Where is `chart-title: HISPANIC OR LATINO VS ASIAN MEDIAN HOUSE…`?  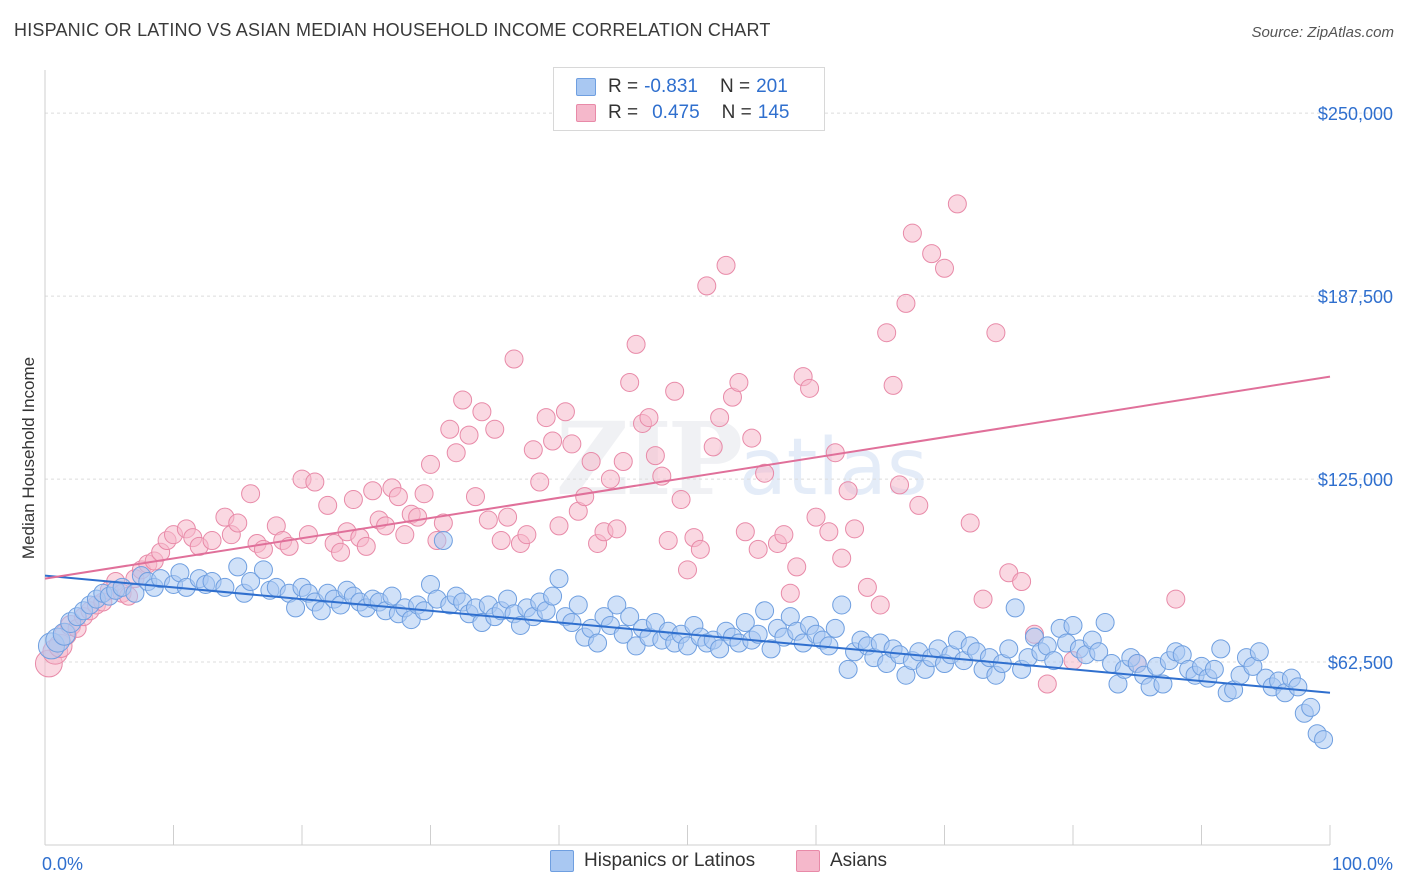
chart-title: HISPANIC OR LATINO VS ASIAN MEDIAN HOUSE… is located at coordinates (392, 30).